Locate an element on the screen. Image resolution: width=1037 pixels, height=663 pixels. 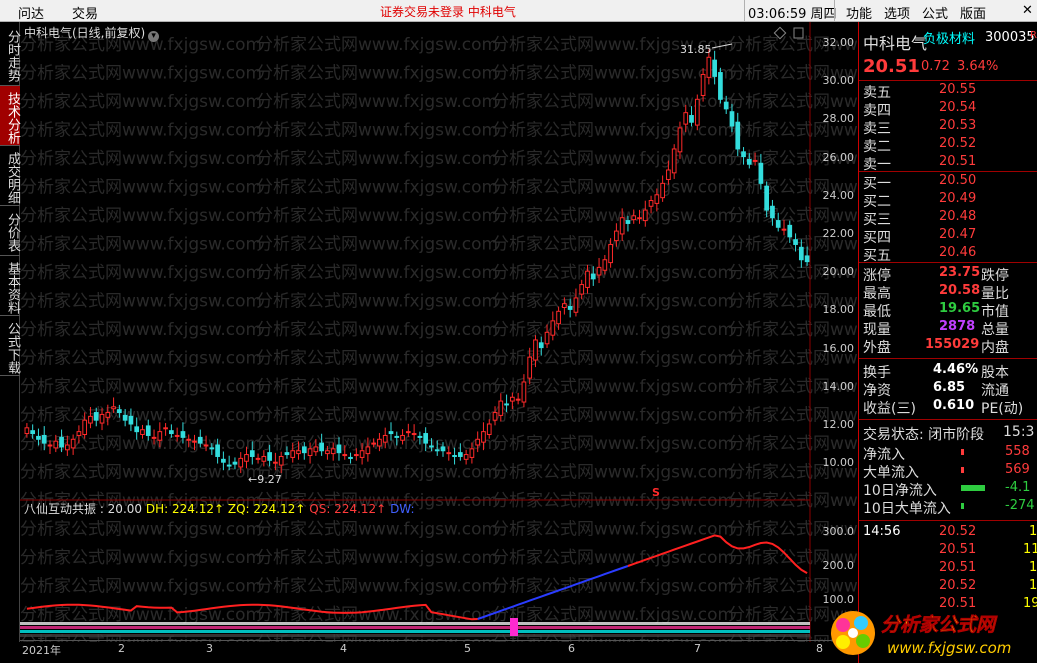
indicator-tick-label: 200.0 is located at coordinates (838, 565).